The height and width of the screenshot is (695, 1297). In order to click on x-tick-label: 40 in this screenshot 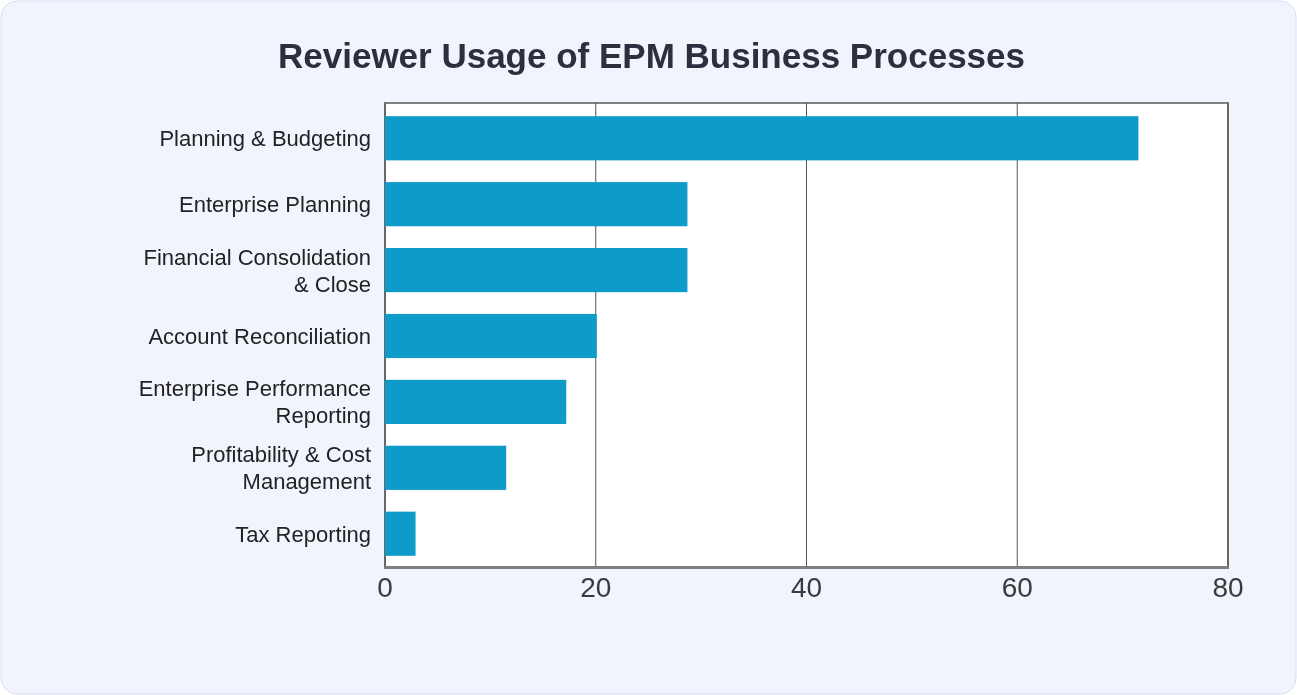, I will do `click(806, 587)`.